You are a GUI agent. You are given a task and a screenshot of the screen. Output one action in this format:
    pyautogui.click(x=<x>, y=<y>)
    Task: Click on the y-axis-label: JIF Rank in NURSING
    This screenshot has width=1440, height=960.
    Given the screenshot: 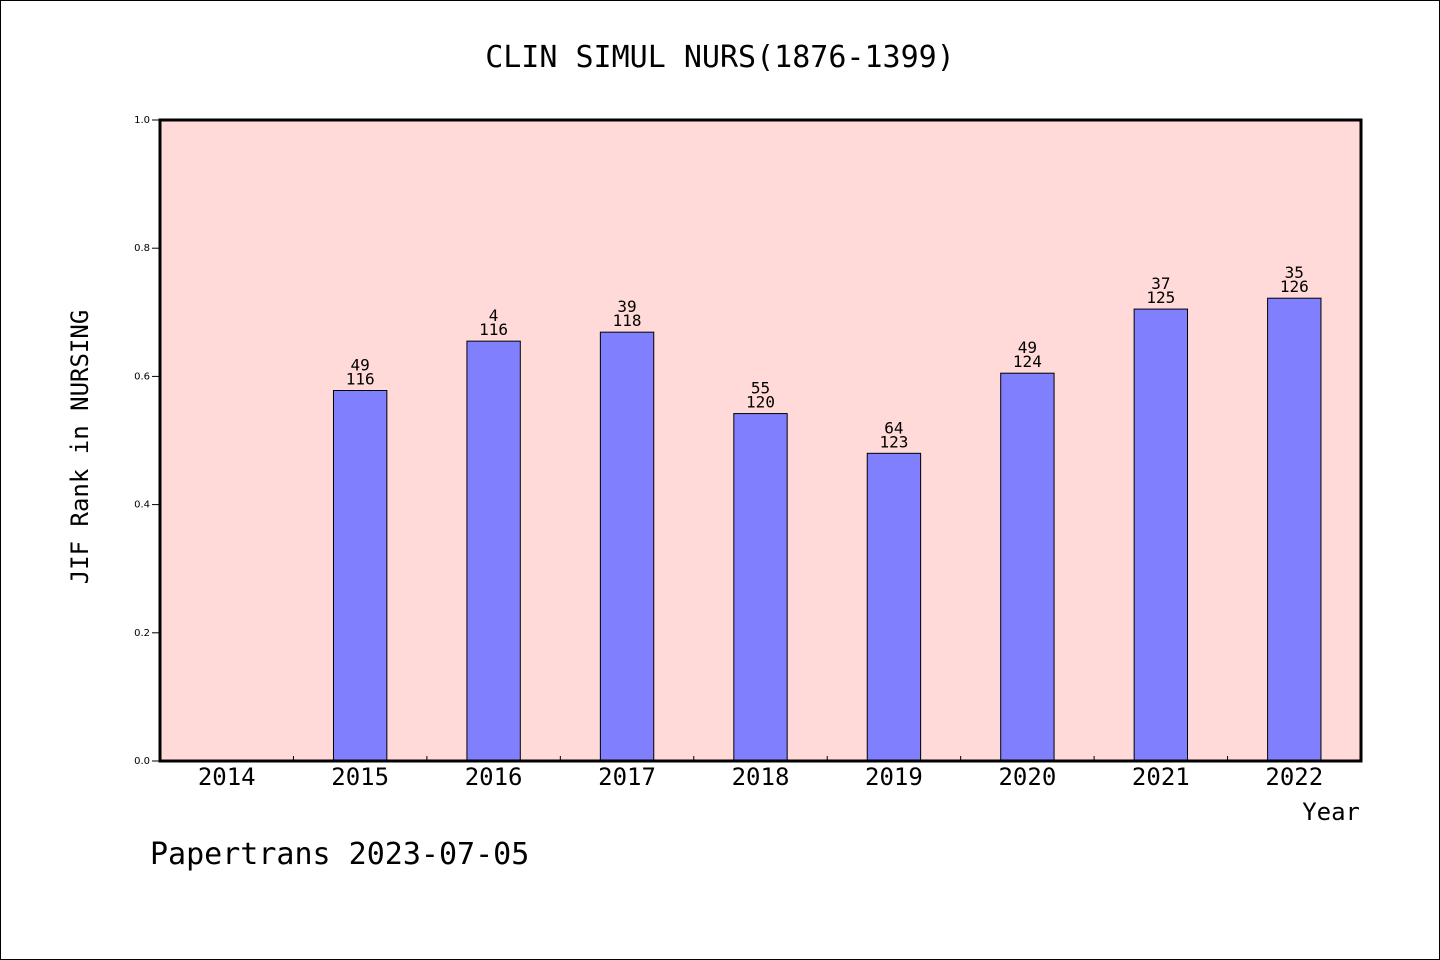 What is the action you would take?
    pyautogui.click(x=80, y=447)
    